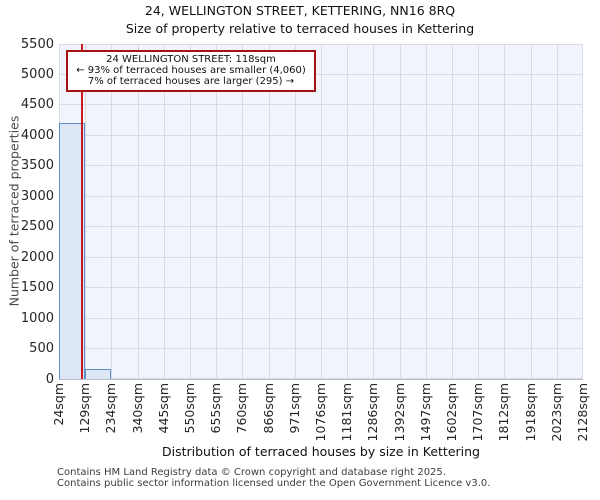 The height and width of the screenshot is (500, 600). I want to click on y-tick-label: 4500, so click(37, 105).